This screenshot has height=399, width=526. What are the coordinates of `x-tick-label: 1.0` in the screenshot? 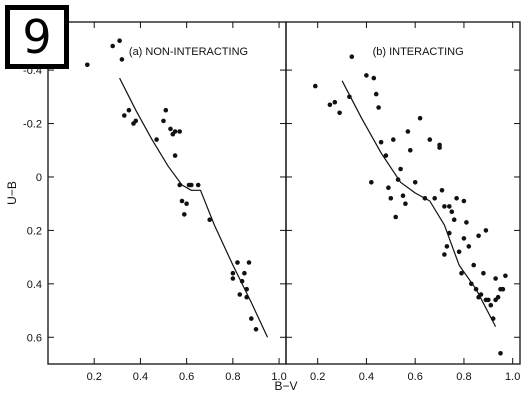 It's located at (512, 377).